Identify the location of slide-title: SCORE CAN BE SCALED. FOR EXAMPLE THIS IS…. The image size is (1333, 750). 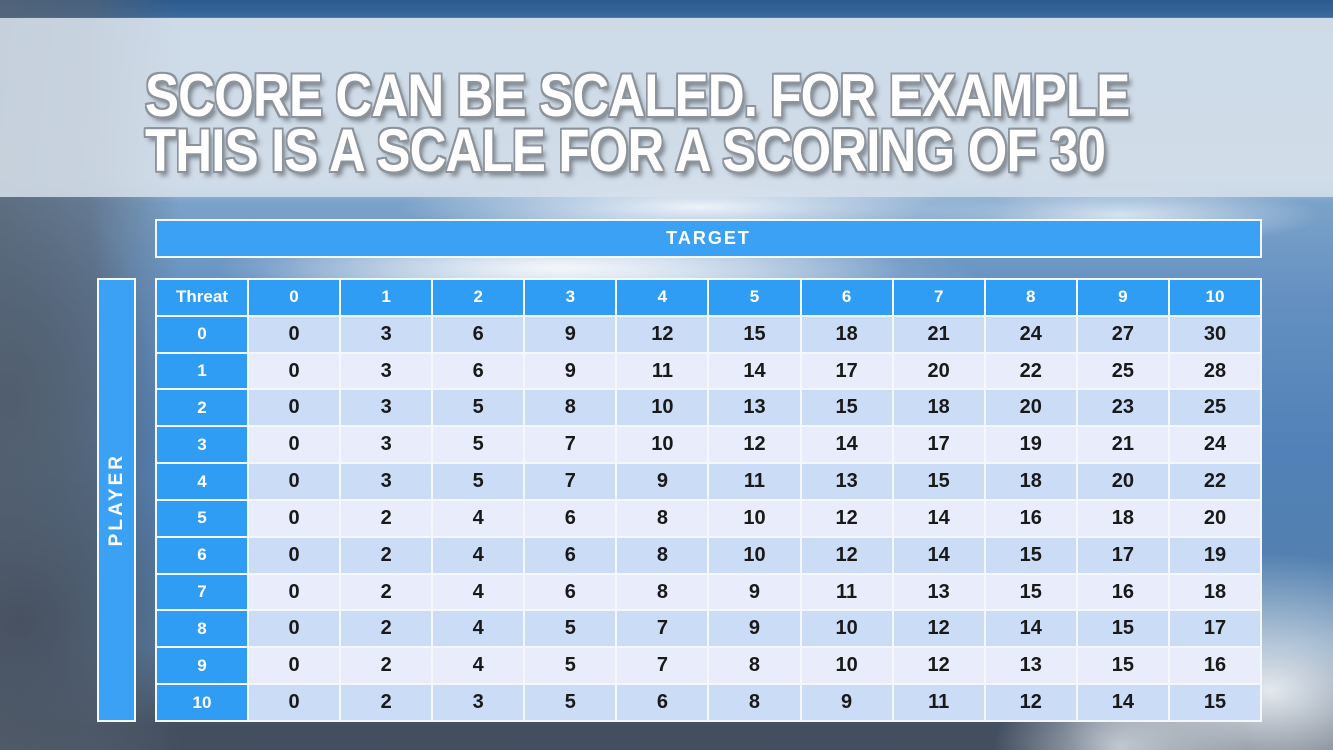
(637, 123).